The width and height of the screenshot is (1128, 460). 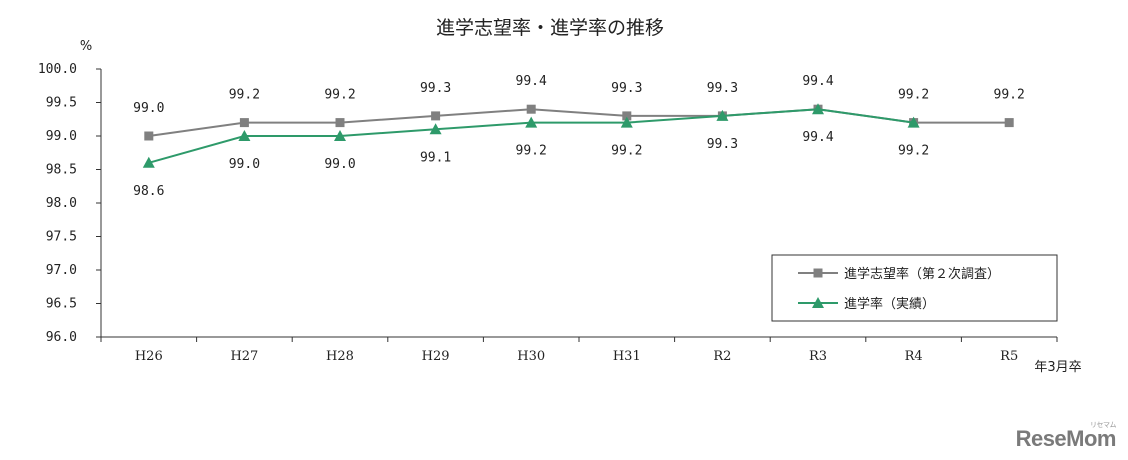 I want to click on y-tick-label: 96.5, so click(x=61, y=304).